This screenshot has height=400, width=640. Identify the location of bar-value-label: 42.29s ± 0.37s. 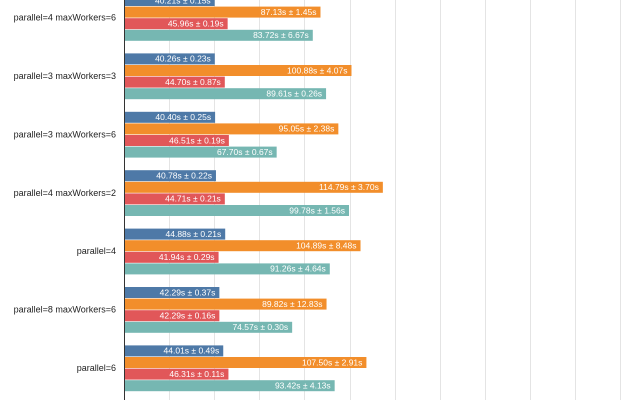
(188, 292).